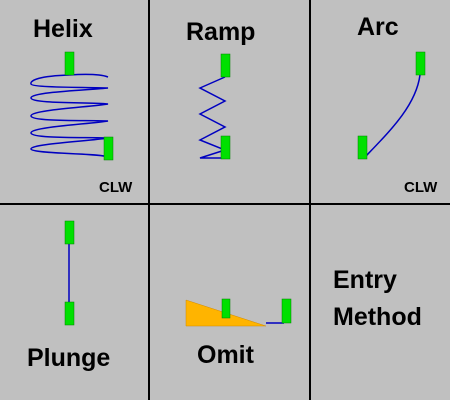  I want to click on grid-divider-v1, so click(149, 200).